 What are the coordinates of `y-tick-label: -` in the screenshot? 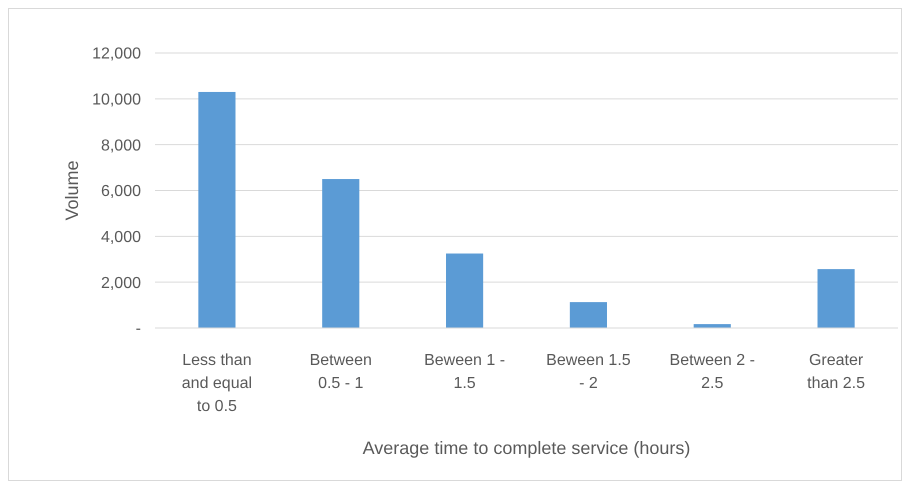 It's located at (138, 329).